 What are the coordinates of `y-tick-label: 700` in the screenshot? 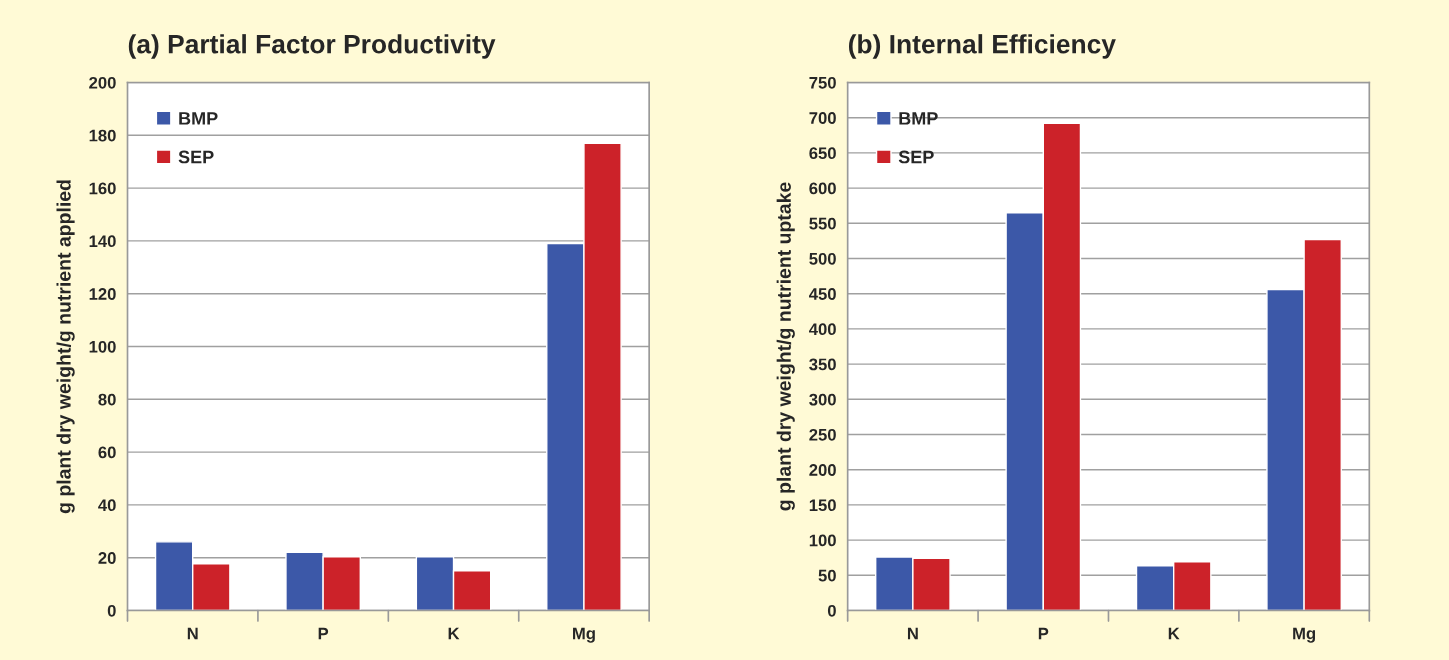 It's located at (822, 118).